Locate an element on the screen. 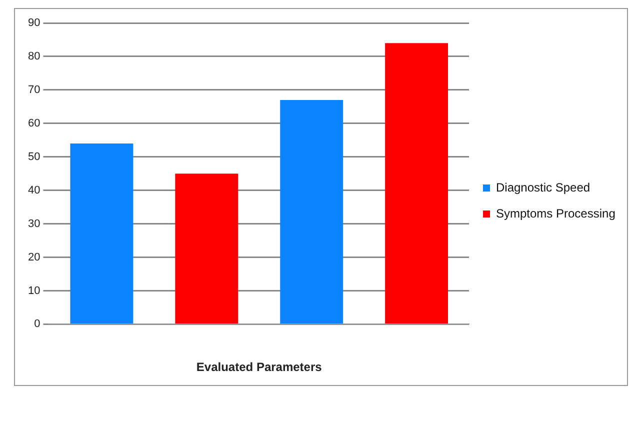  y-tick-label: 20 is located at coordinates (34, 257).